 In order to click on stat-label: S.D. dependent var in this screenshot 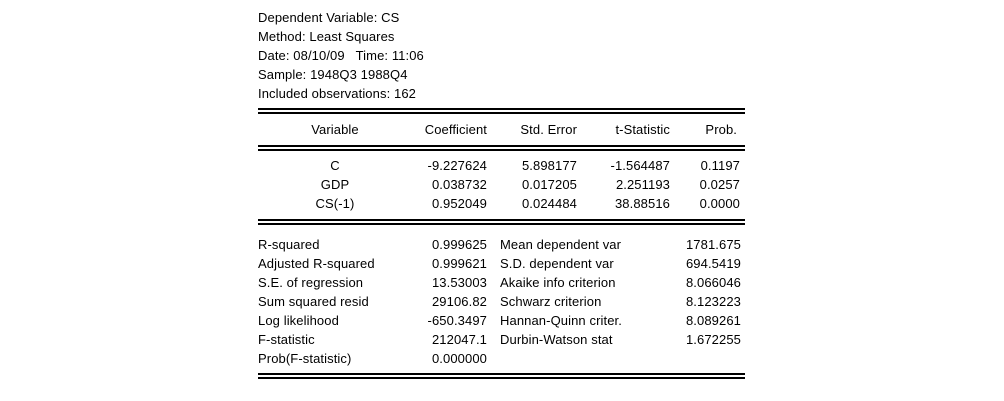, I will do `click(557, 263)`.